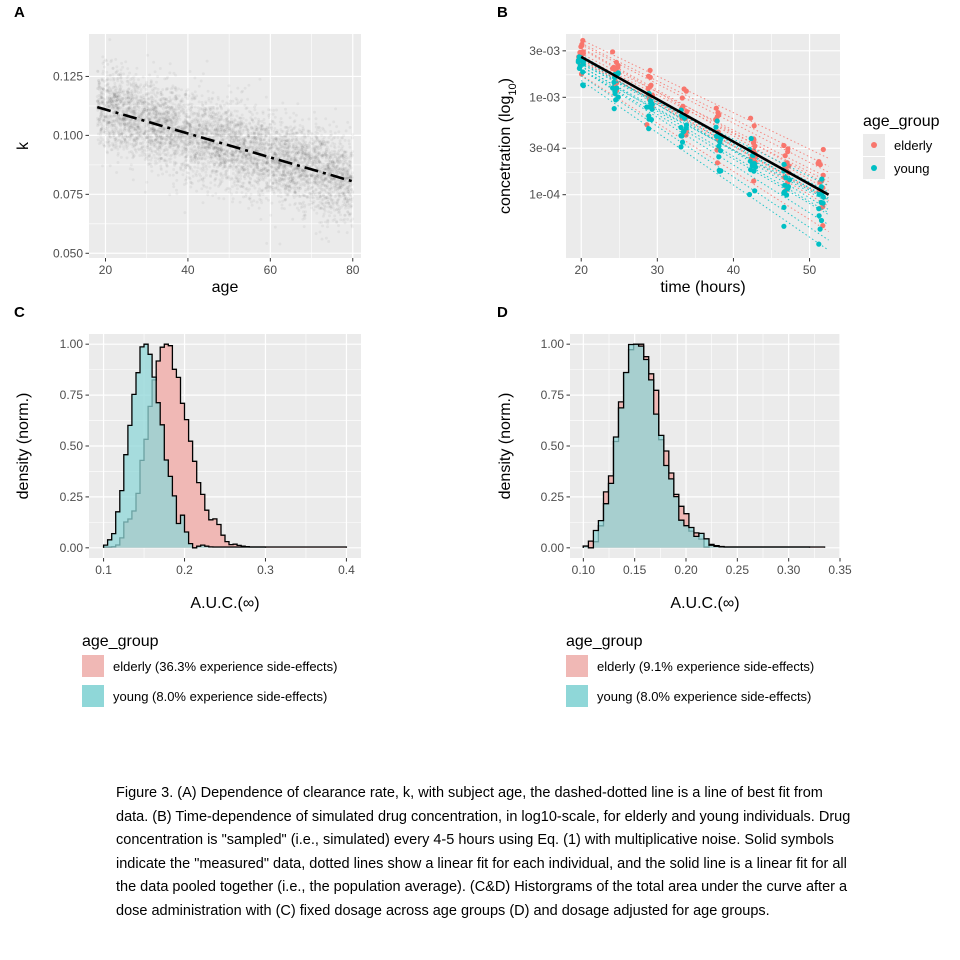 This screenshot has height=960, width=960. I want to click on scatter-points, so click(225, 142).